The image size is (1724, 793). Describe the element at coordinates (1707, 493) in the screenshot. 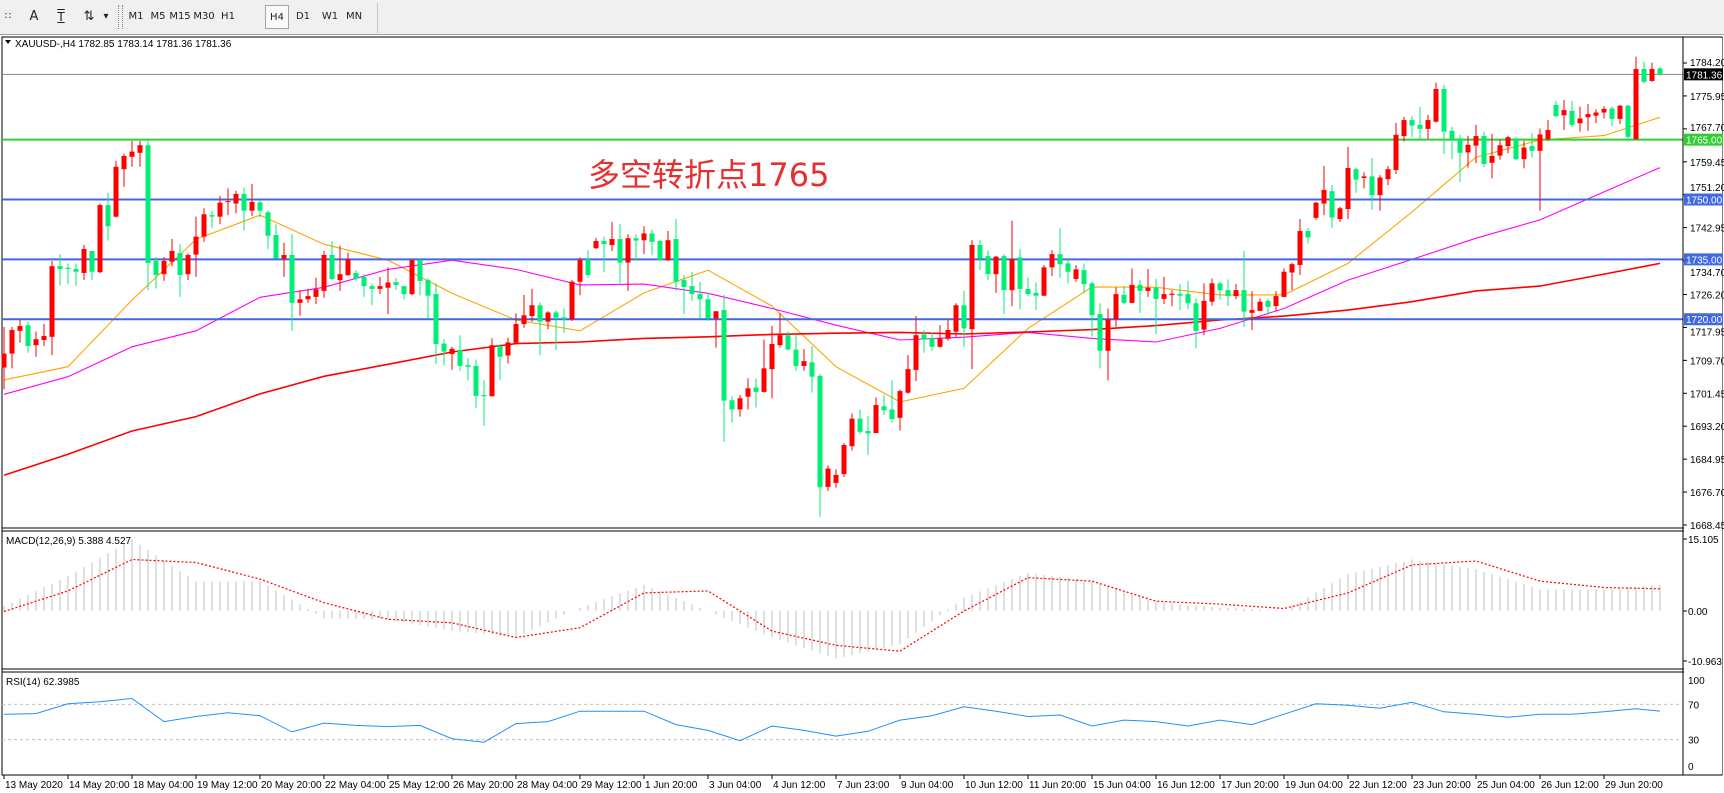

I see `price-axis-label: 1676.70` at that location.